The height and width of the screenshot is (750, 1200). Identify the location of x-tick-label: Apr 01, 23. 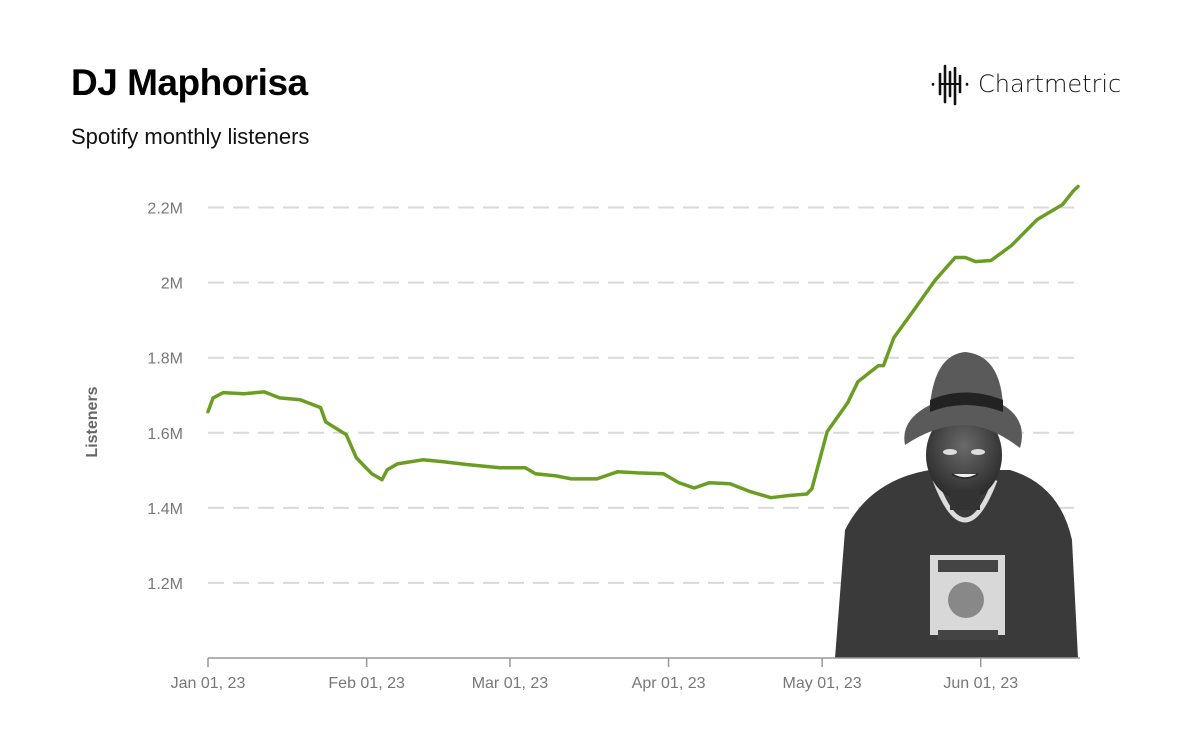
(669, 683).